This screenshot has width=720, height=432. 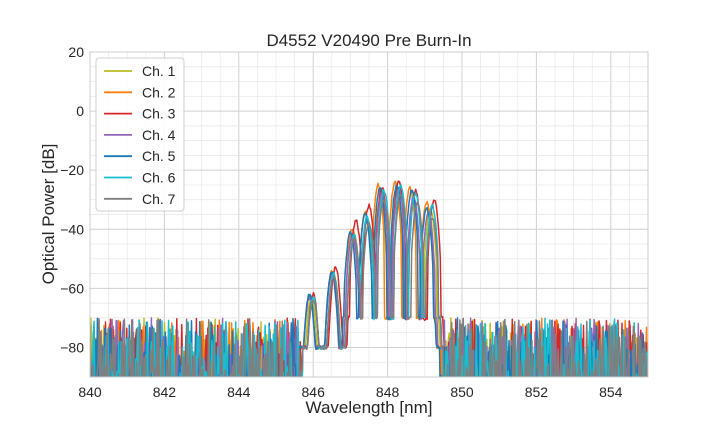 What do you see at coordinates (90, 392) in the screenshot?
I see `x-tick-label: 840` at bounding box center [90, 392].